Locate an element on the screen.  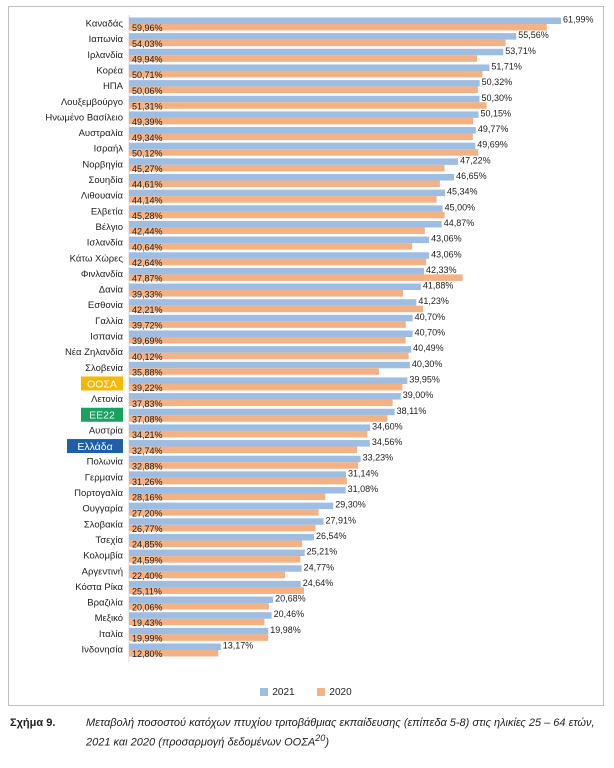
category-label: Φινλανδία is located at coordinates (102, 274).